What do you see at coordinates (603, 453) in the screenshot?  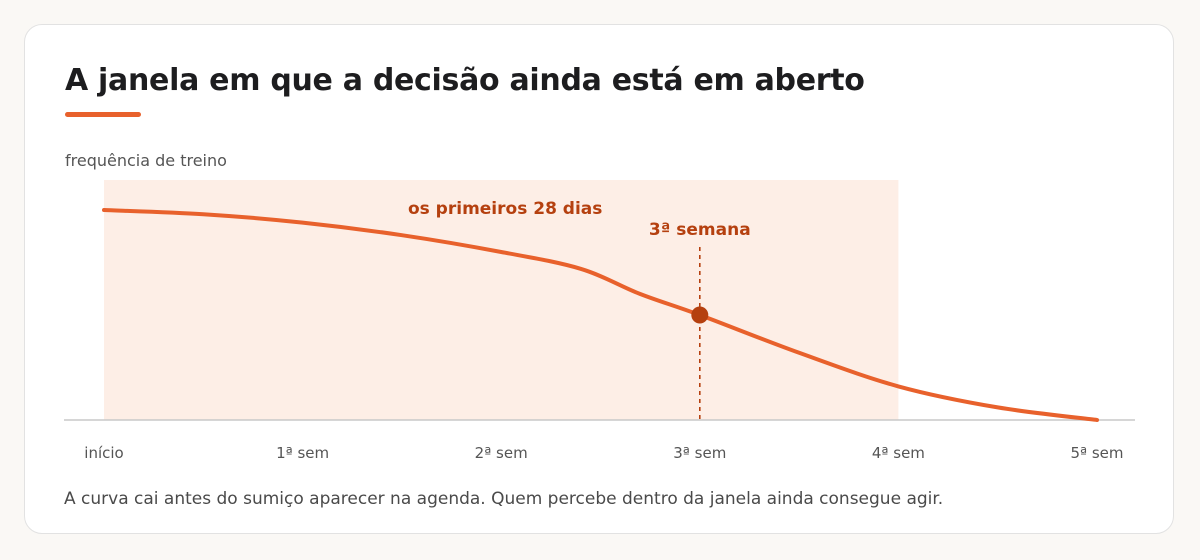 I see `x-tick-labels: início 1ª sem 2ª sem 3ª sem 4ª sem 5ª sem` at bounding box center [603, 453].